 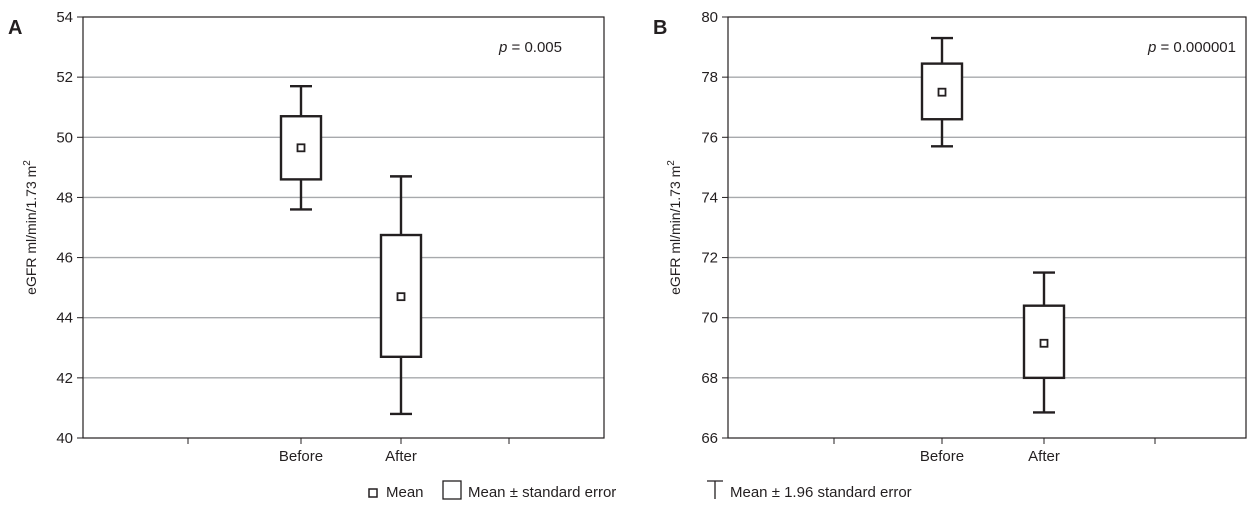 What do you see at coordinates (64, 77) in the screenshot?
I see `y-tick-label: 52` at bounding box center [64, 77].